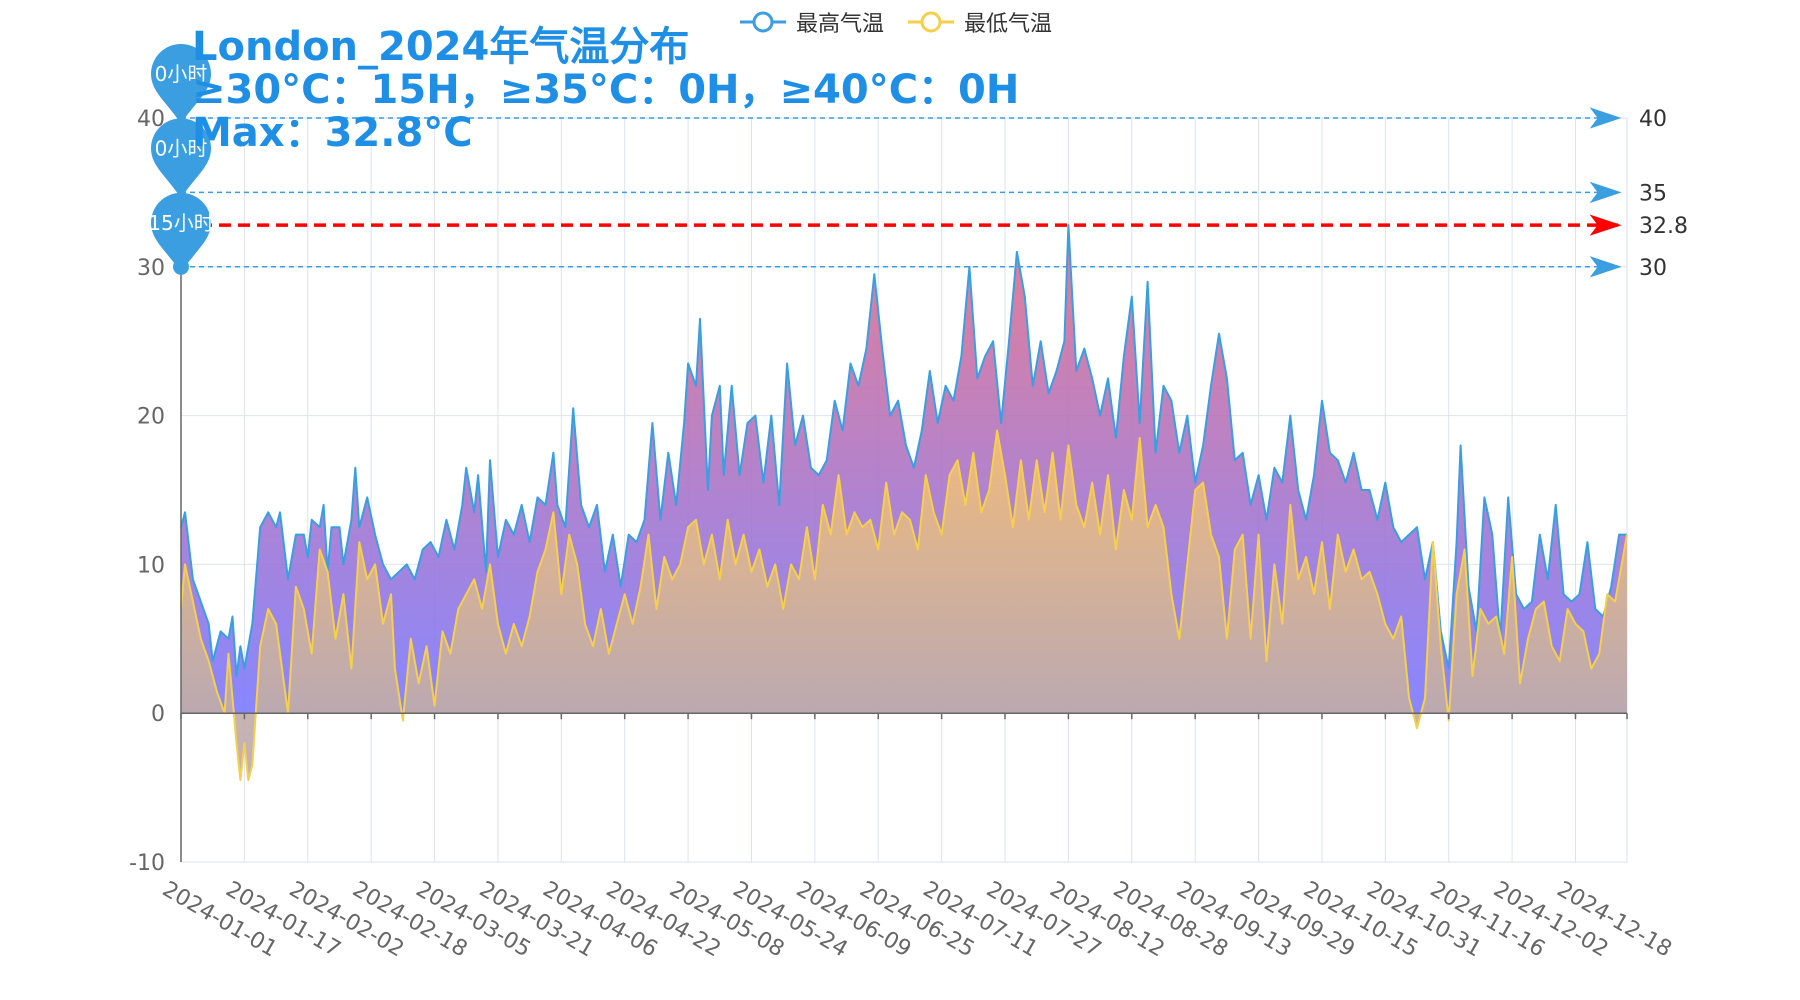  I want to click on y-tick-label: 30, so click(151, 268).